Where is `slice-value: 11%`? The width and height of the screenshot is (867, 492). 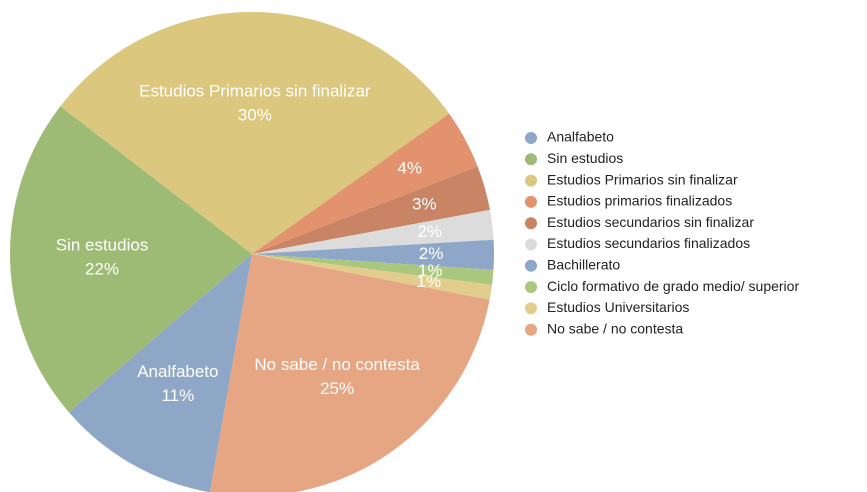 slice-value: 11% is located at coordinates (177, 395).